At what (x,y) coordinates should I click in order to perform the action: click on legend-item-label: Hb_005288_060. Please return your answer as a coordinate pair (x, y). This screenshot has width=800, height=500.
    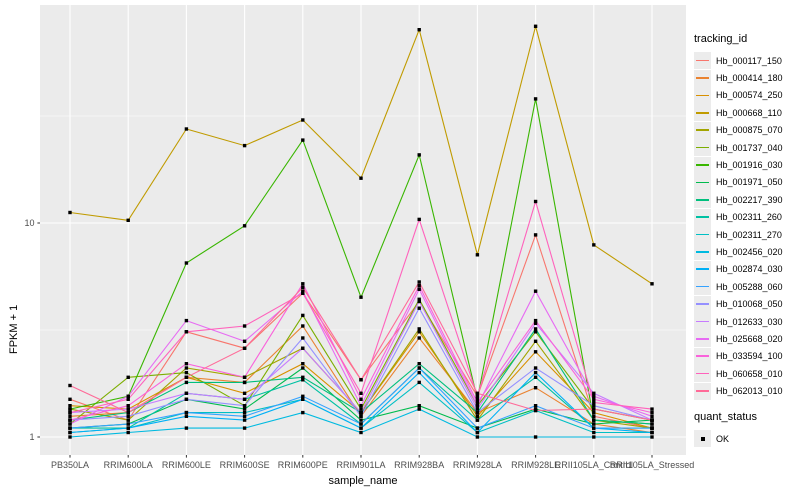
    Looking at the image, I should click on (749, 286).